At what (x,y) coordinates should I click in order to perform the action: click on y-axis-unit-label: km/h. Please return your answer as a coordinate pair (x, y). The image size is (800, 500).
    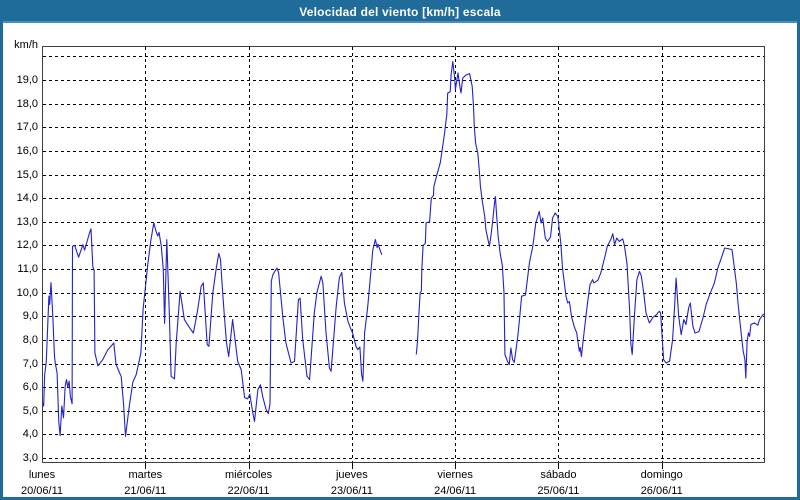
    Looking at the image, I should click on (26, 45).